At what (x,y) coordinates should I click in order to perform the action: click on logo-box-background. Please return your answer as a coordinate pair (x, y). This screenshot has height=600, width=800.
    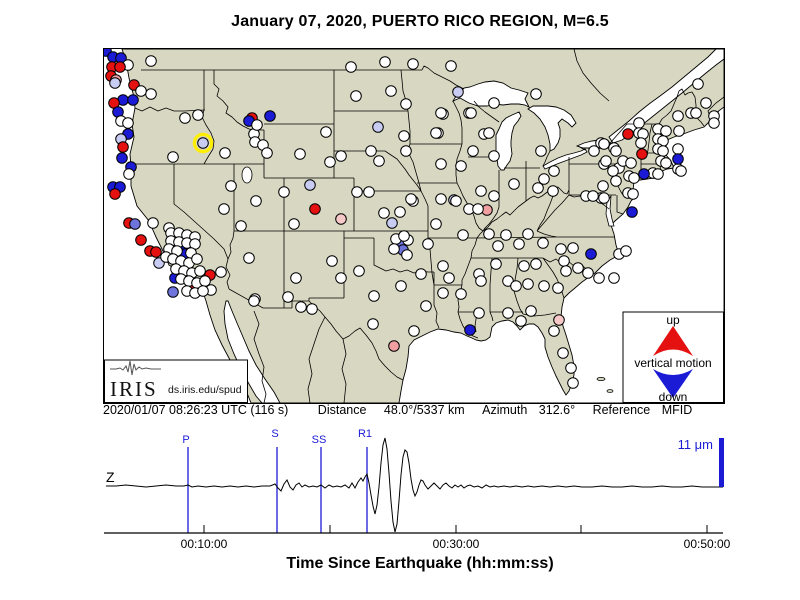
    Looking at the image, I should click on (176, 381).